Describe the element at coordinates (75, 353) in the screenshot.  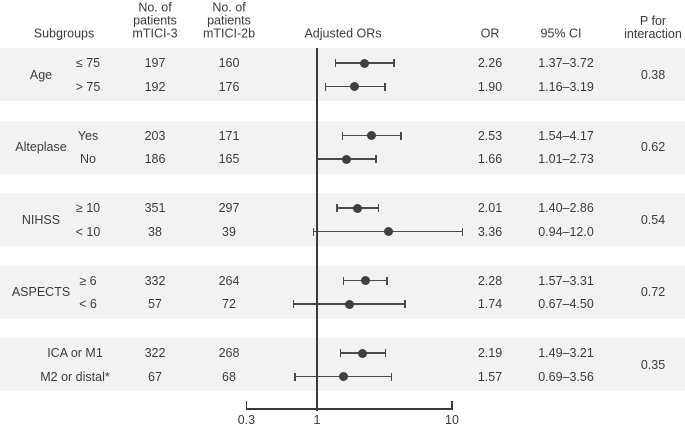
I see `subgroup-label: ICA or M1` at that location.